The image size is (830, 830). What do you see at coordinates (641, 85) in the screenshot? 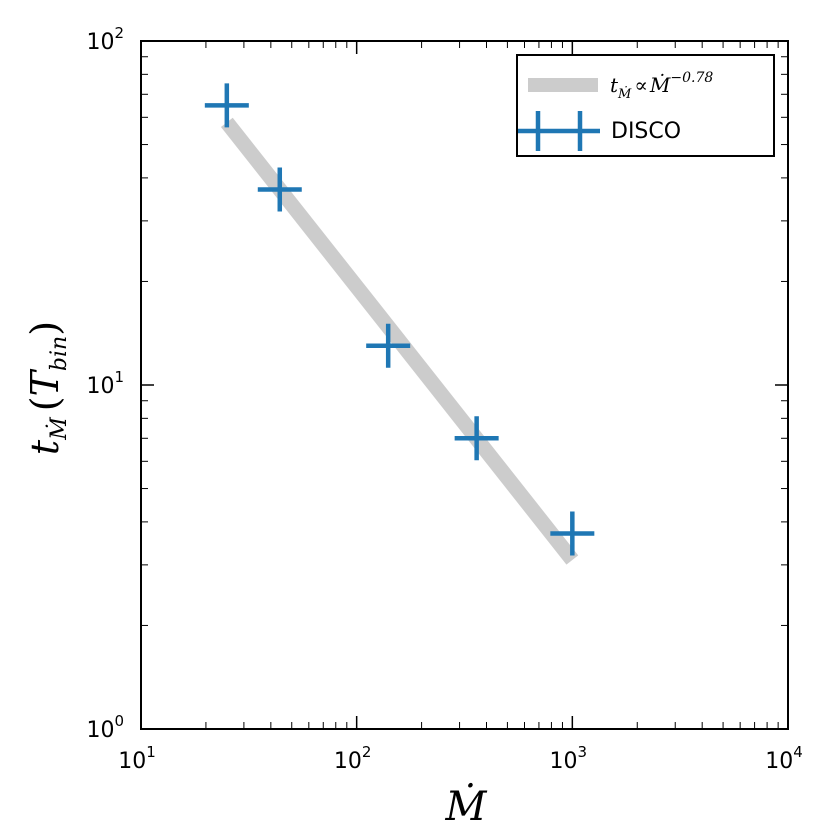
I see `legend-fit-propto: ∝` at bounding box center [641, 85].